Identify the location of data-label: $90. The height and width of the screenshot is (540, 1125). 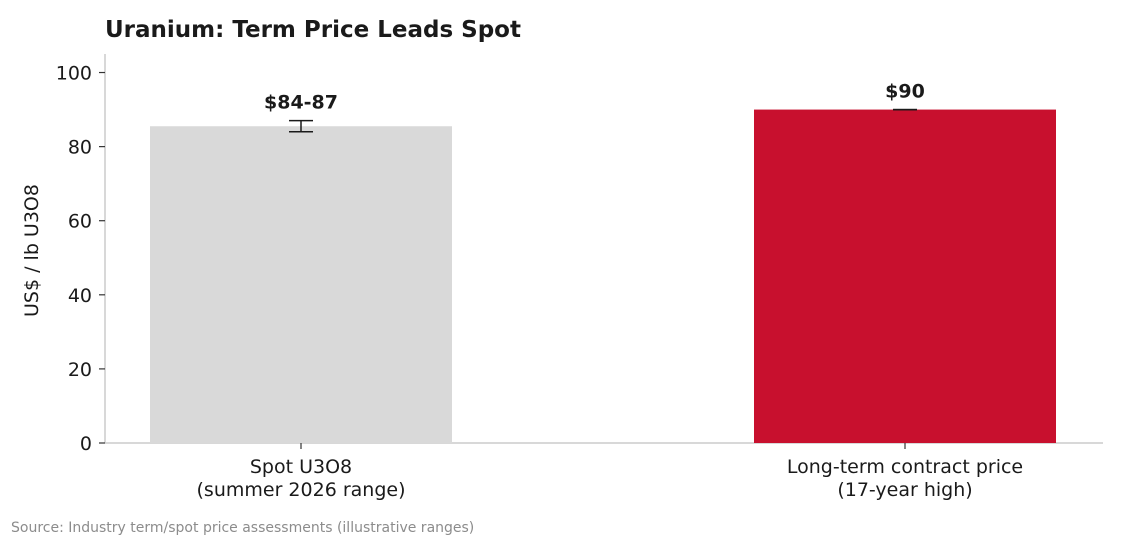
(905, 92).